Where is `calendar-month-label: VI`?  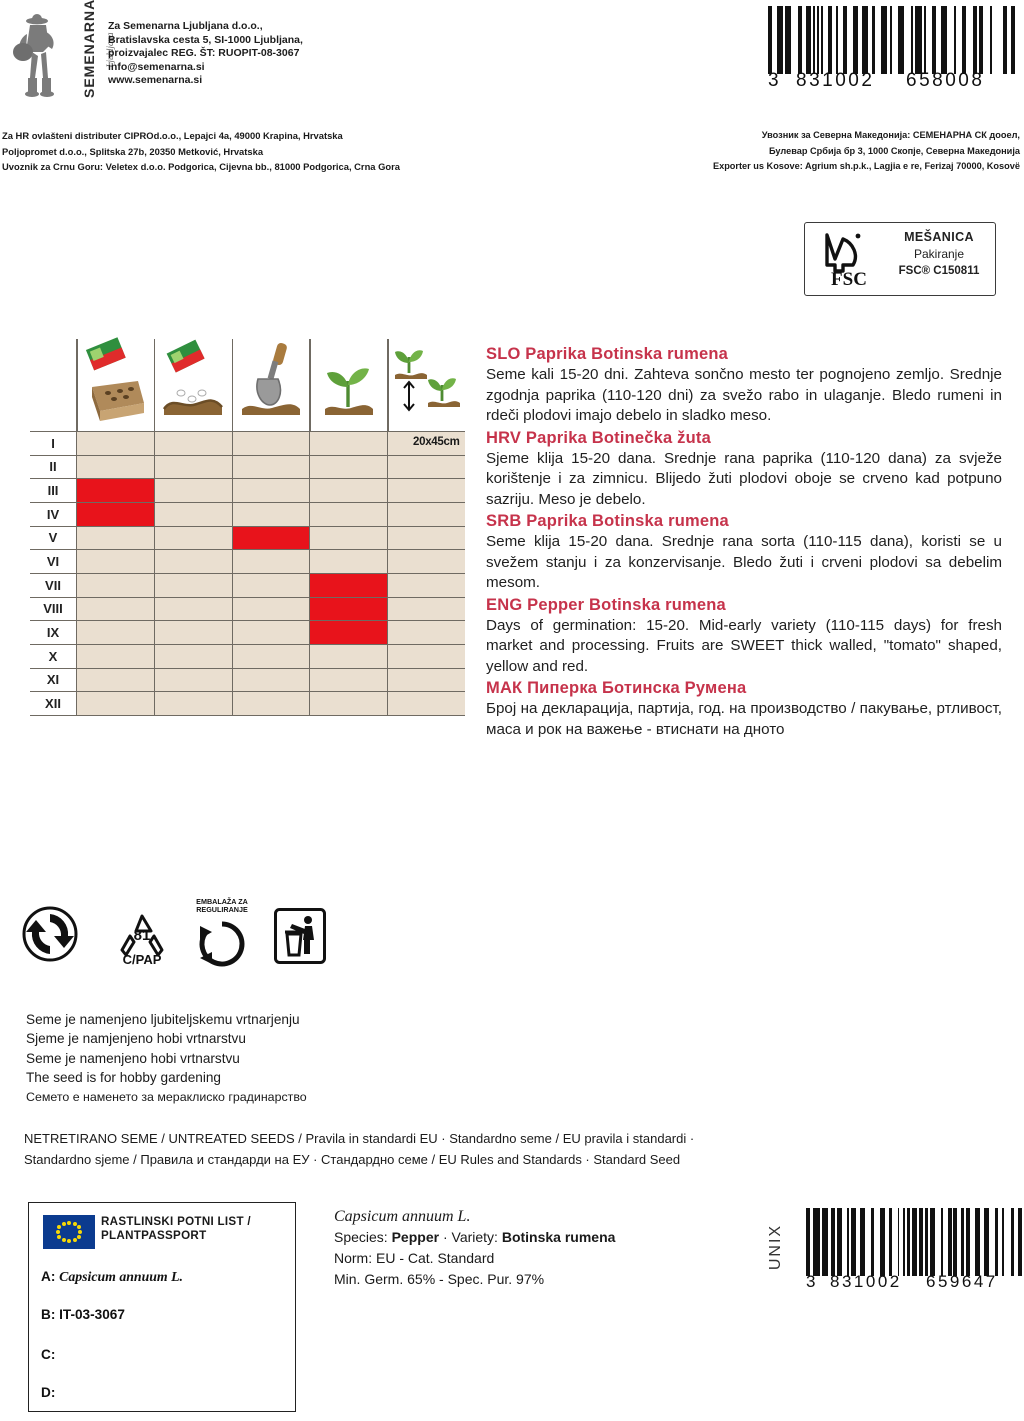 calendar-month-label: VI is located at coordinates (53, 561).